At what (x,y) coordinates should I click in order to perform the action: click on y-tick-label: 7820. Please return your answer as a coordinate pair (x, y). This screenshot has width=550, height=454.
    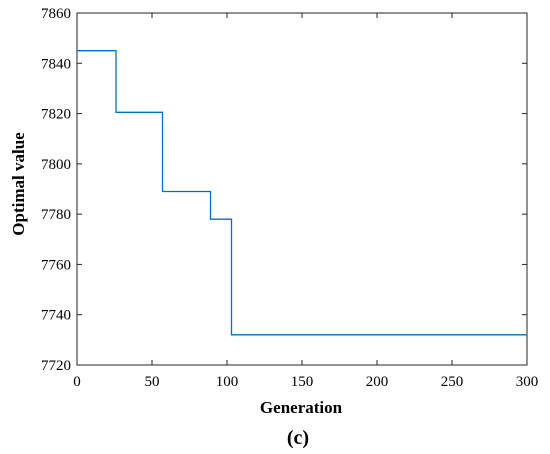
    Looking at the image, I should click on (56, 115).